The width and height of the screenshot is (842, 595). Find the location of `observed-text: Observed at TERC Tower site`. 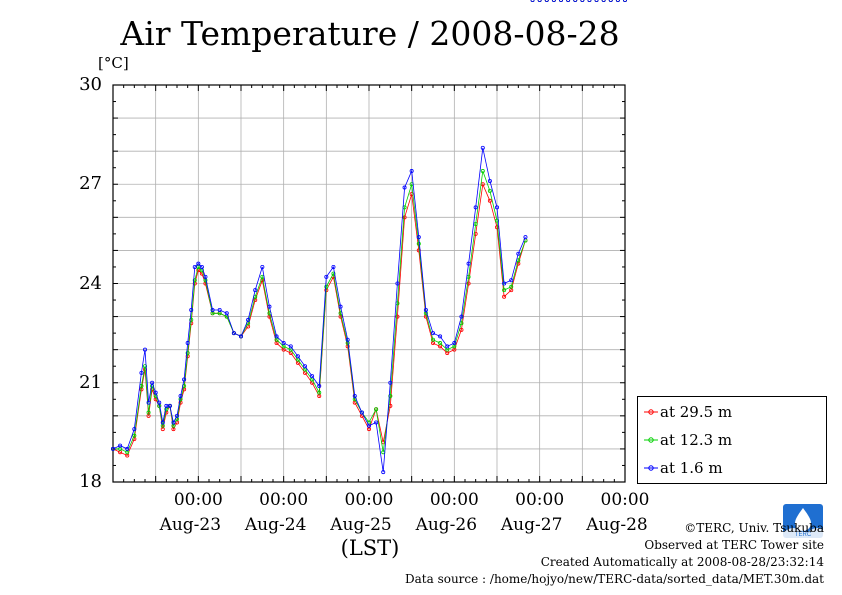

observed-text: Observed at TERC Tower site is located at coordinates (734, 545).